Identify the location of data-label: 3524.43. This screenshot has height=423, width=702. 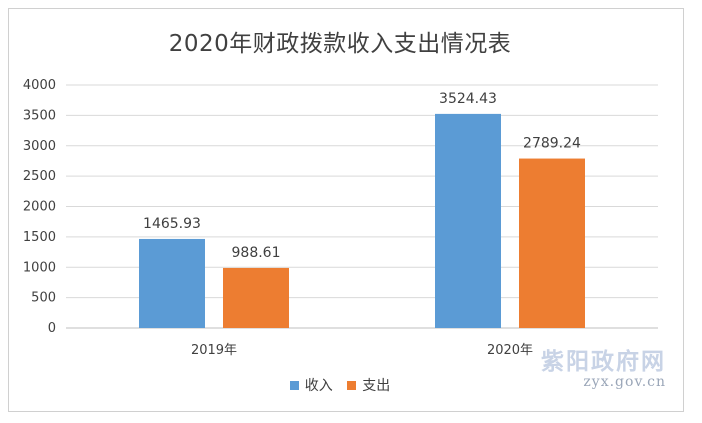
(468, 99).